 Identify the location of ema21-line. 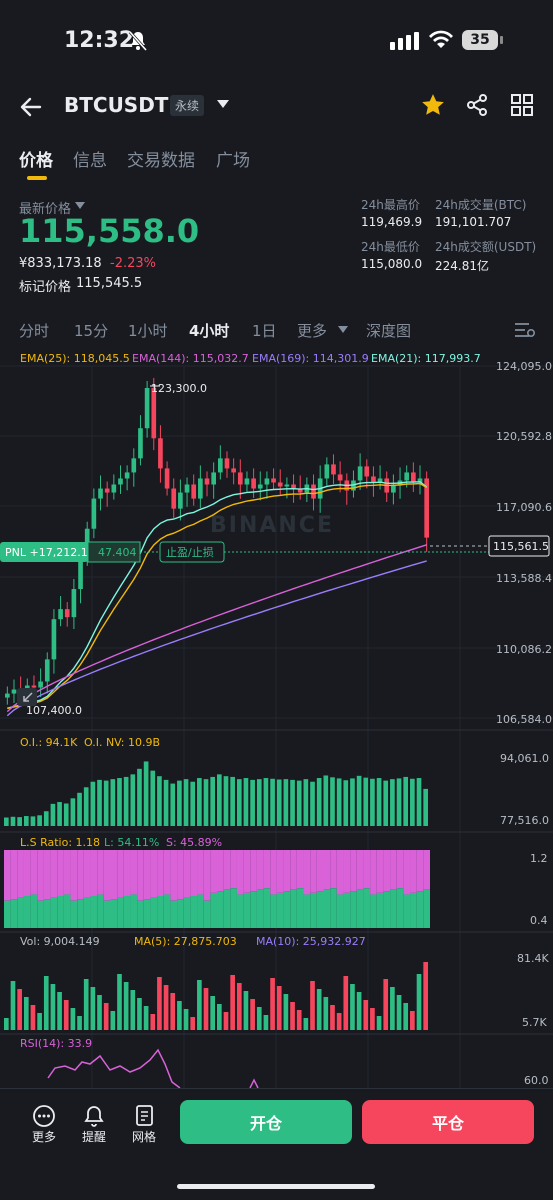
(217, 595).